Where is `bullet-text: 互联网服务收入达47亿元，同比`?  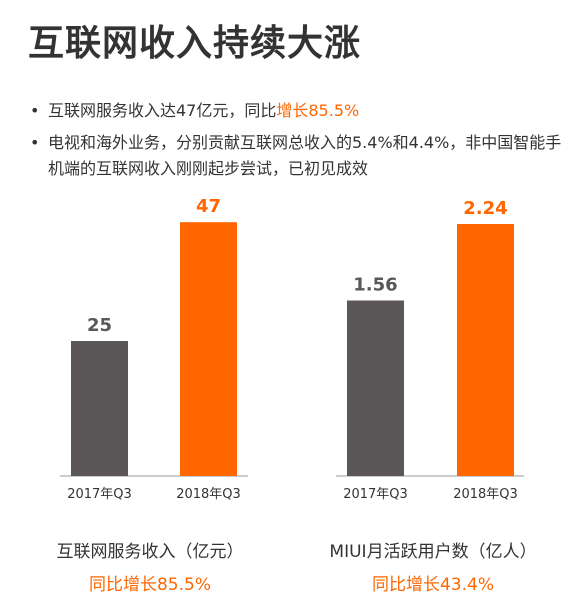 bullet-text: 互联网服务收入达47亿元，同比 is located at coordinates (162, 110).